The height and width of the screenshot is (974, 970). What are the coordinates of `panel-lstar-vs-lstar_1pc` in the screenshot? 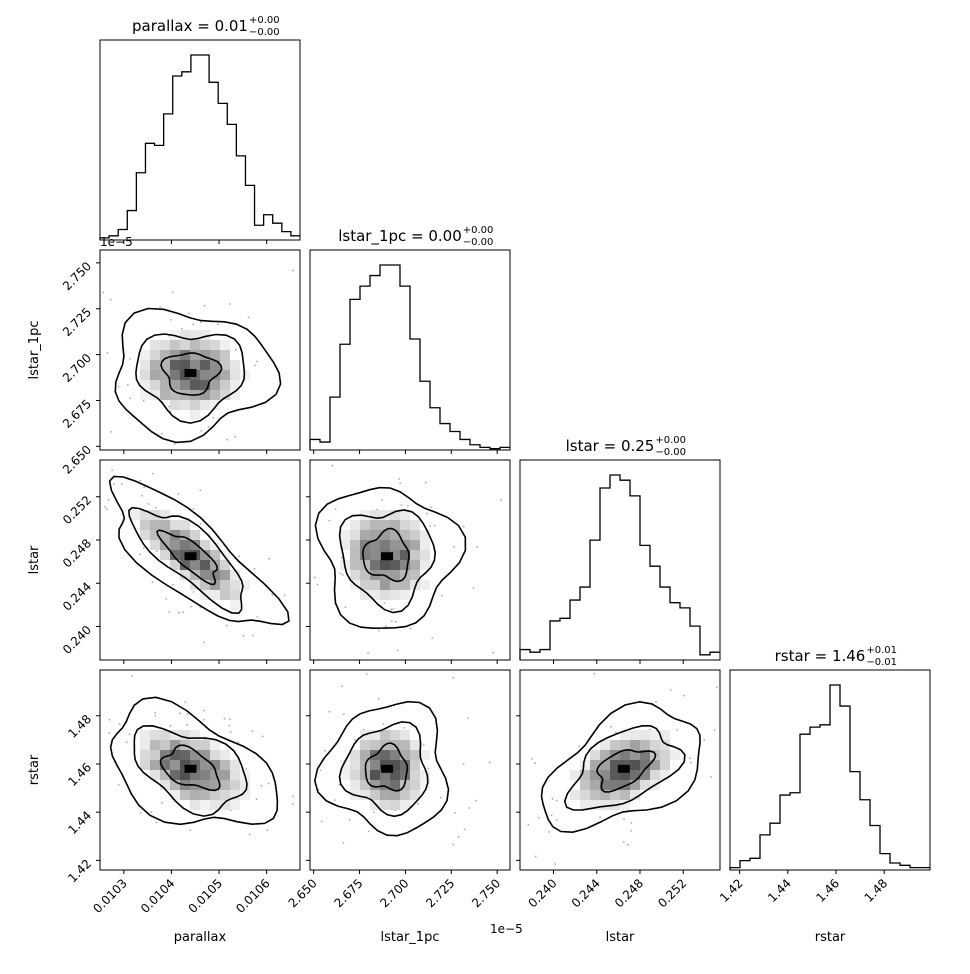 It's located at (408, 549).